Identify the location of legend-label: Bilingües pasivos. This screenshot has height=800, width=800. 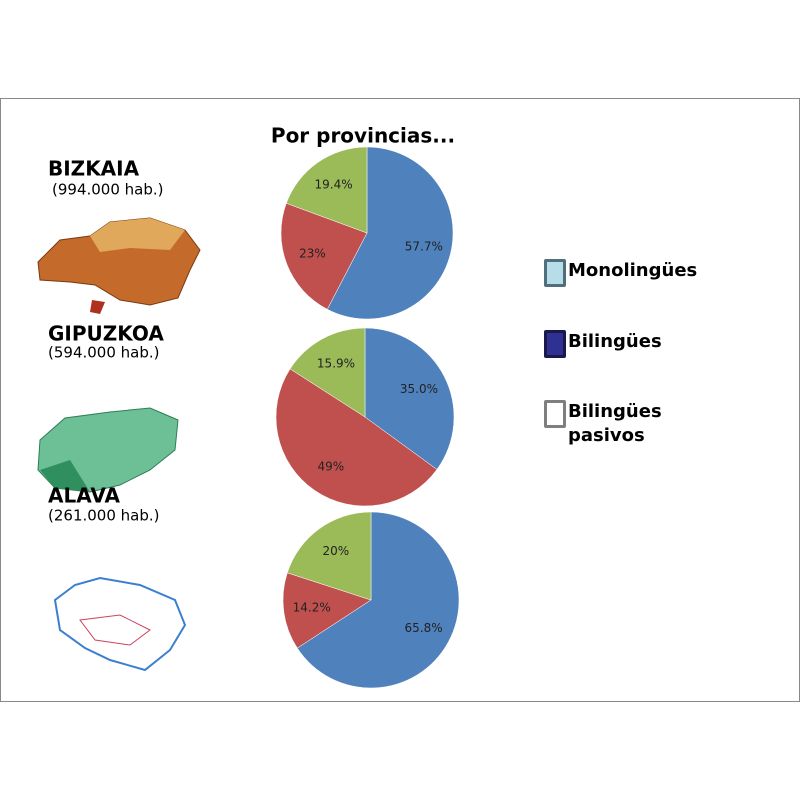
(615, 423).